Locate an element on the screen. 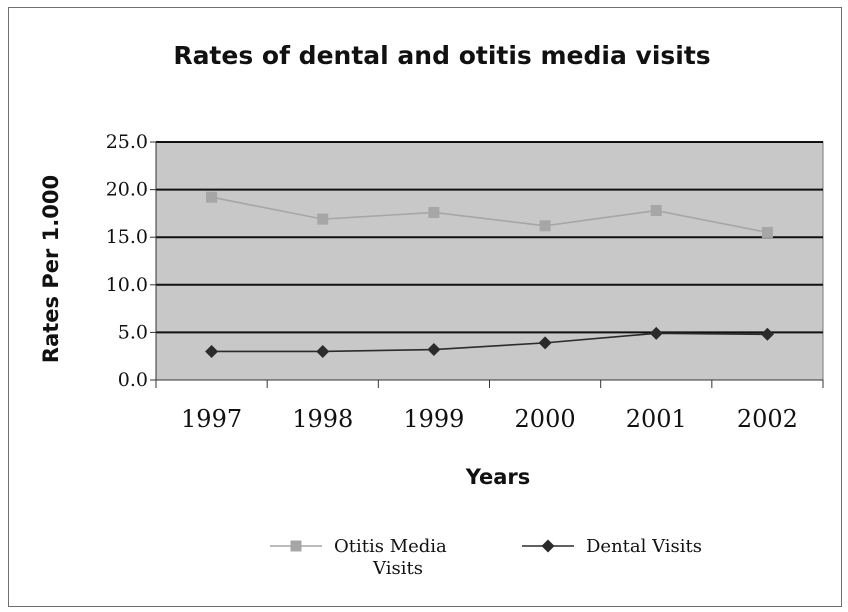 The image size is (848, 612). chart-title: Rates of dental and otitis media visits is located at coordinates (441, 55).